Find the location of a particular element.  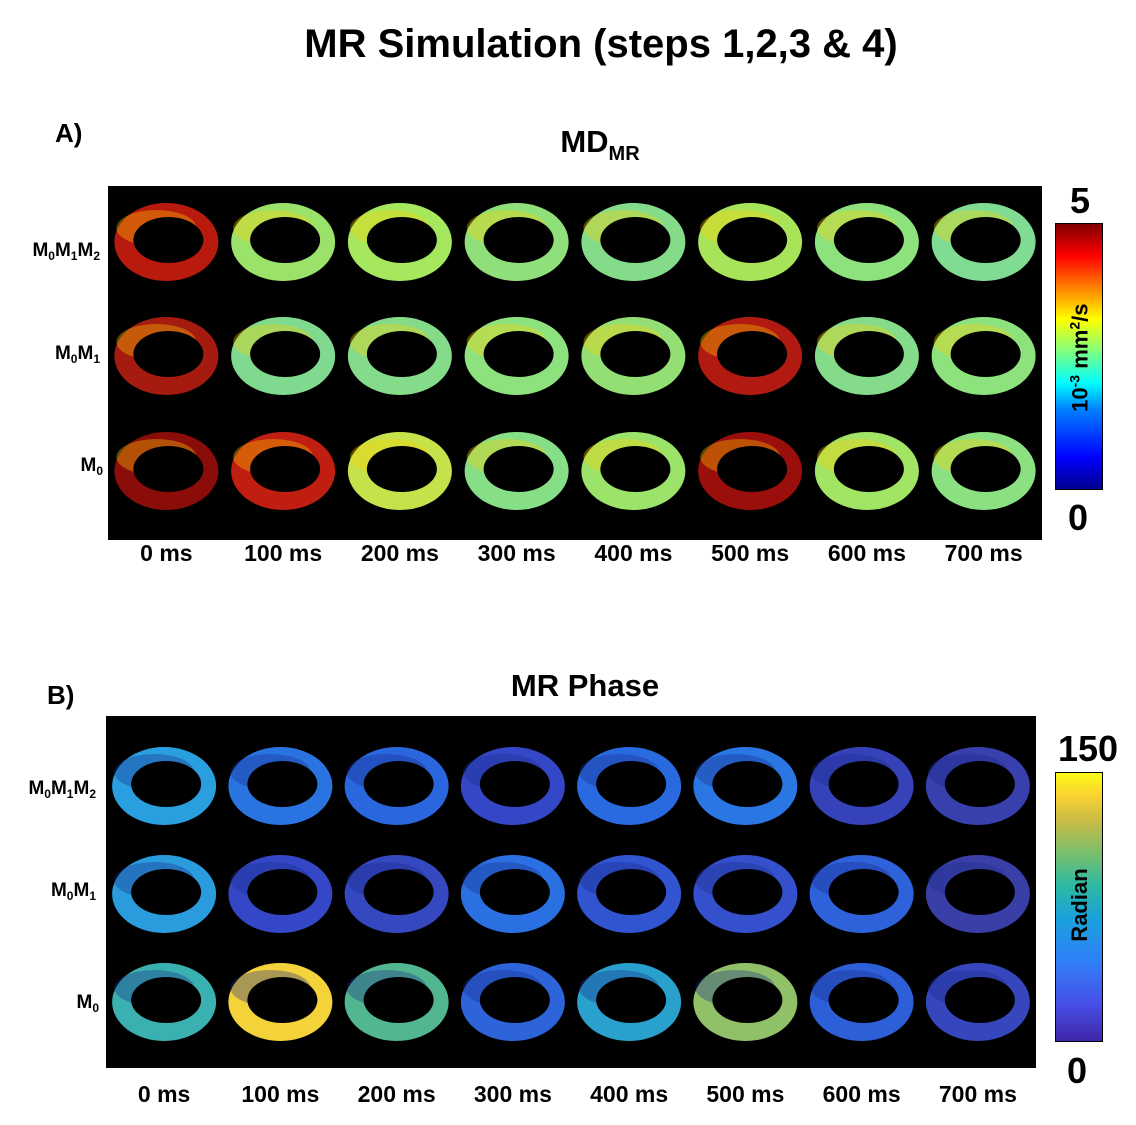

phase-thumb-r1-c2 is located at coordinates (280, 786).